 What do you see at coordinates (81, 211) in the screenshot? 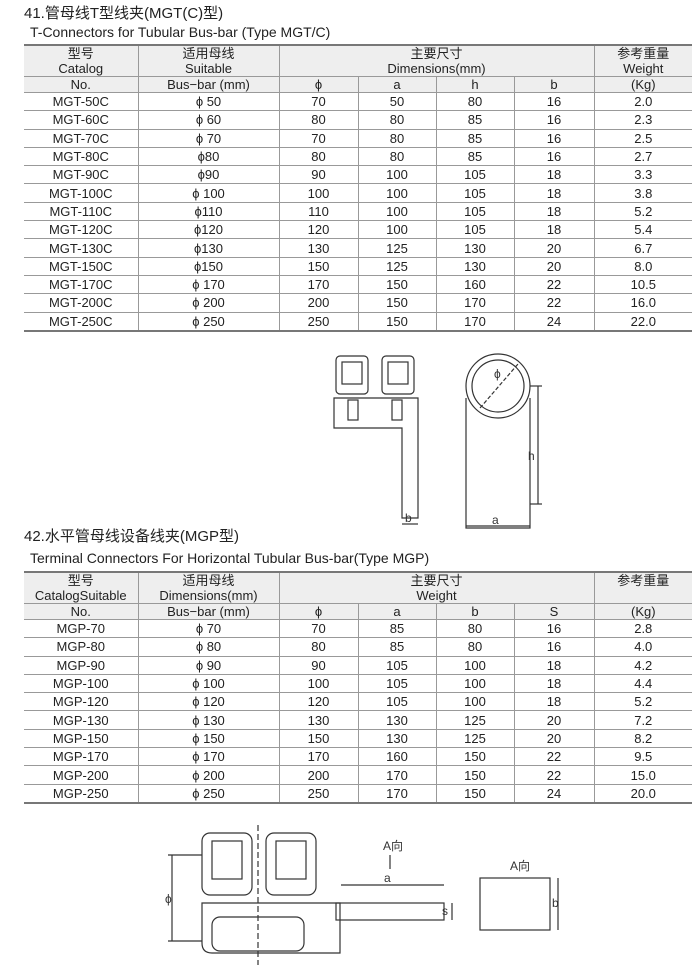
I see `cell-model: MGT-110C` at bounding box center [81, 211].